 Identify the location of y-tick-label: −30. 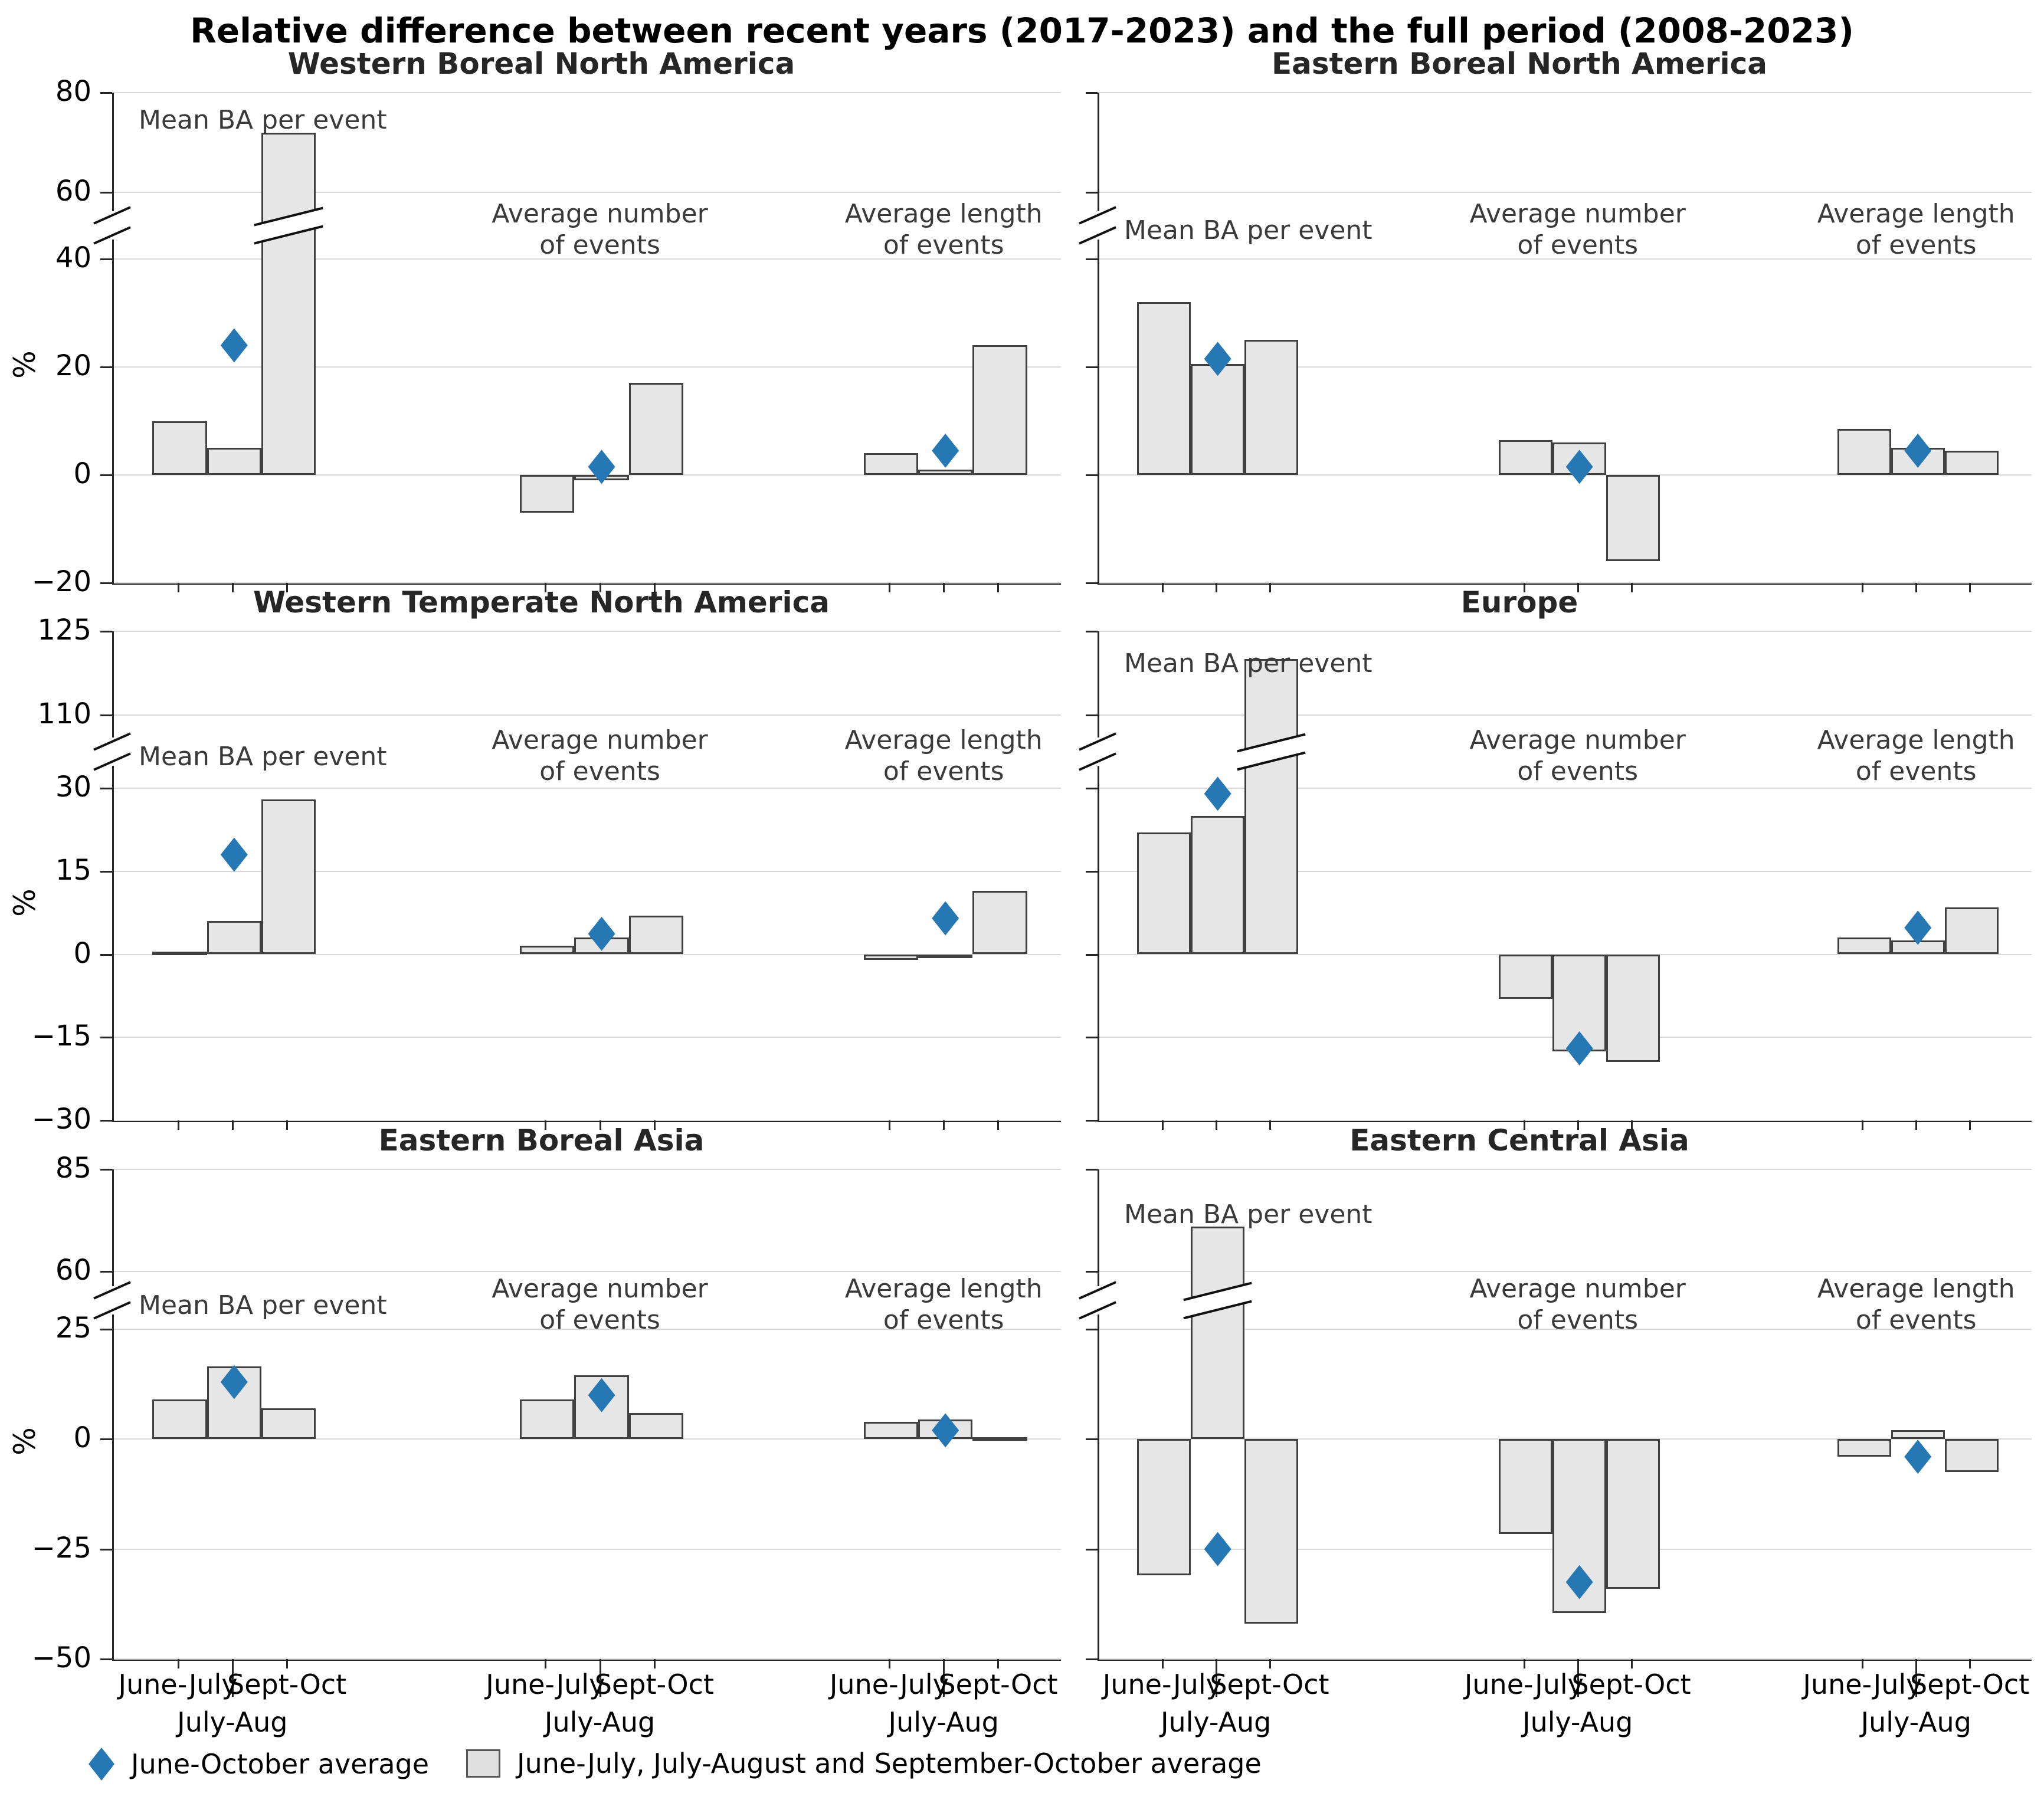
(61, 1120).